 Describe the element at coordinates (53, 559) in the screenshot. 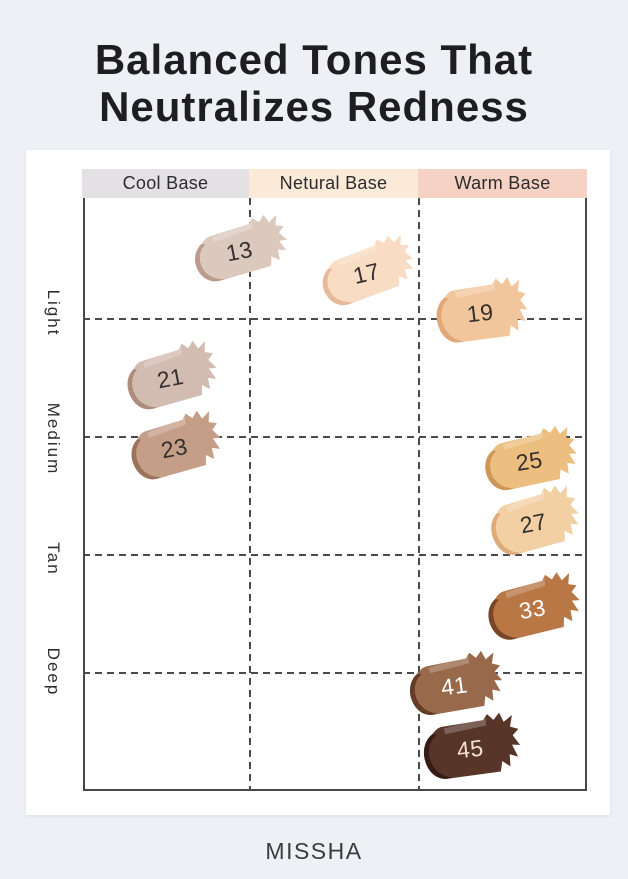

I see `row-label-tan: Tan` at that location.